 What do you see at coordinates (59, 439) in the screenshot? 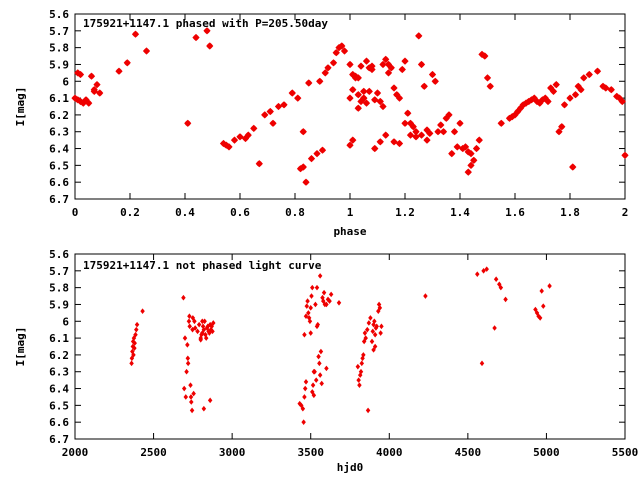
I see `y-tick-label: 6.7` at bounding box center [59, 439].